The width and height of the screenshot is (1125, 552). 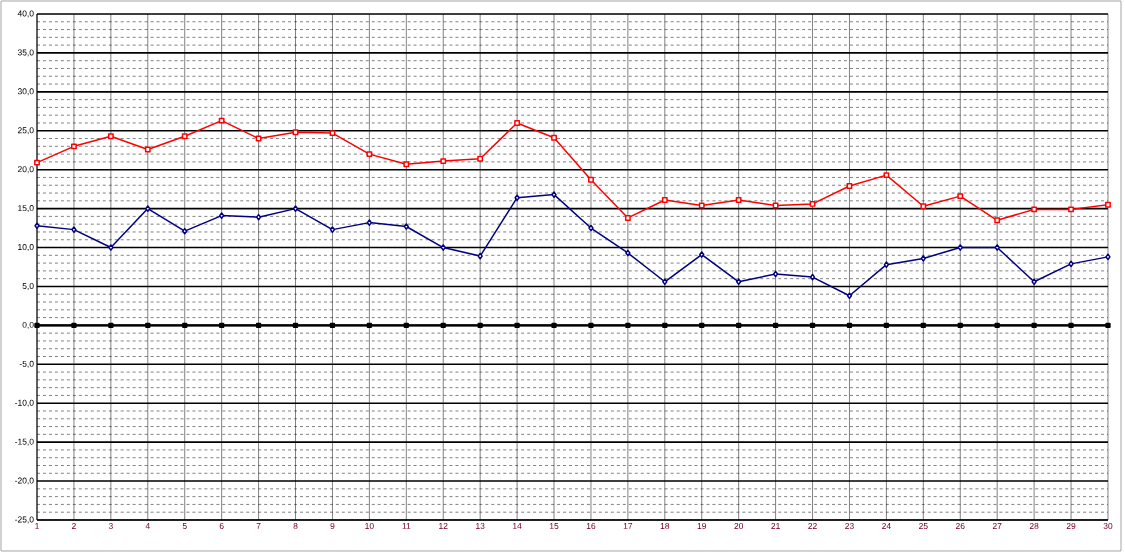 I want to click on x-tick-label: 18, so click(x=665, y=526).